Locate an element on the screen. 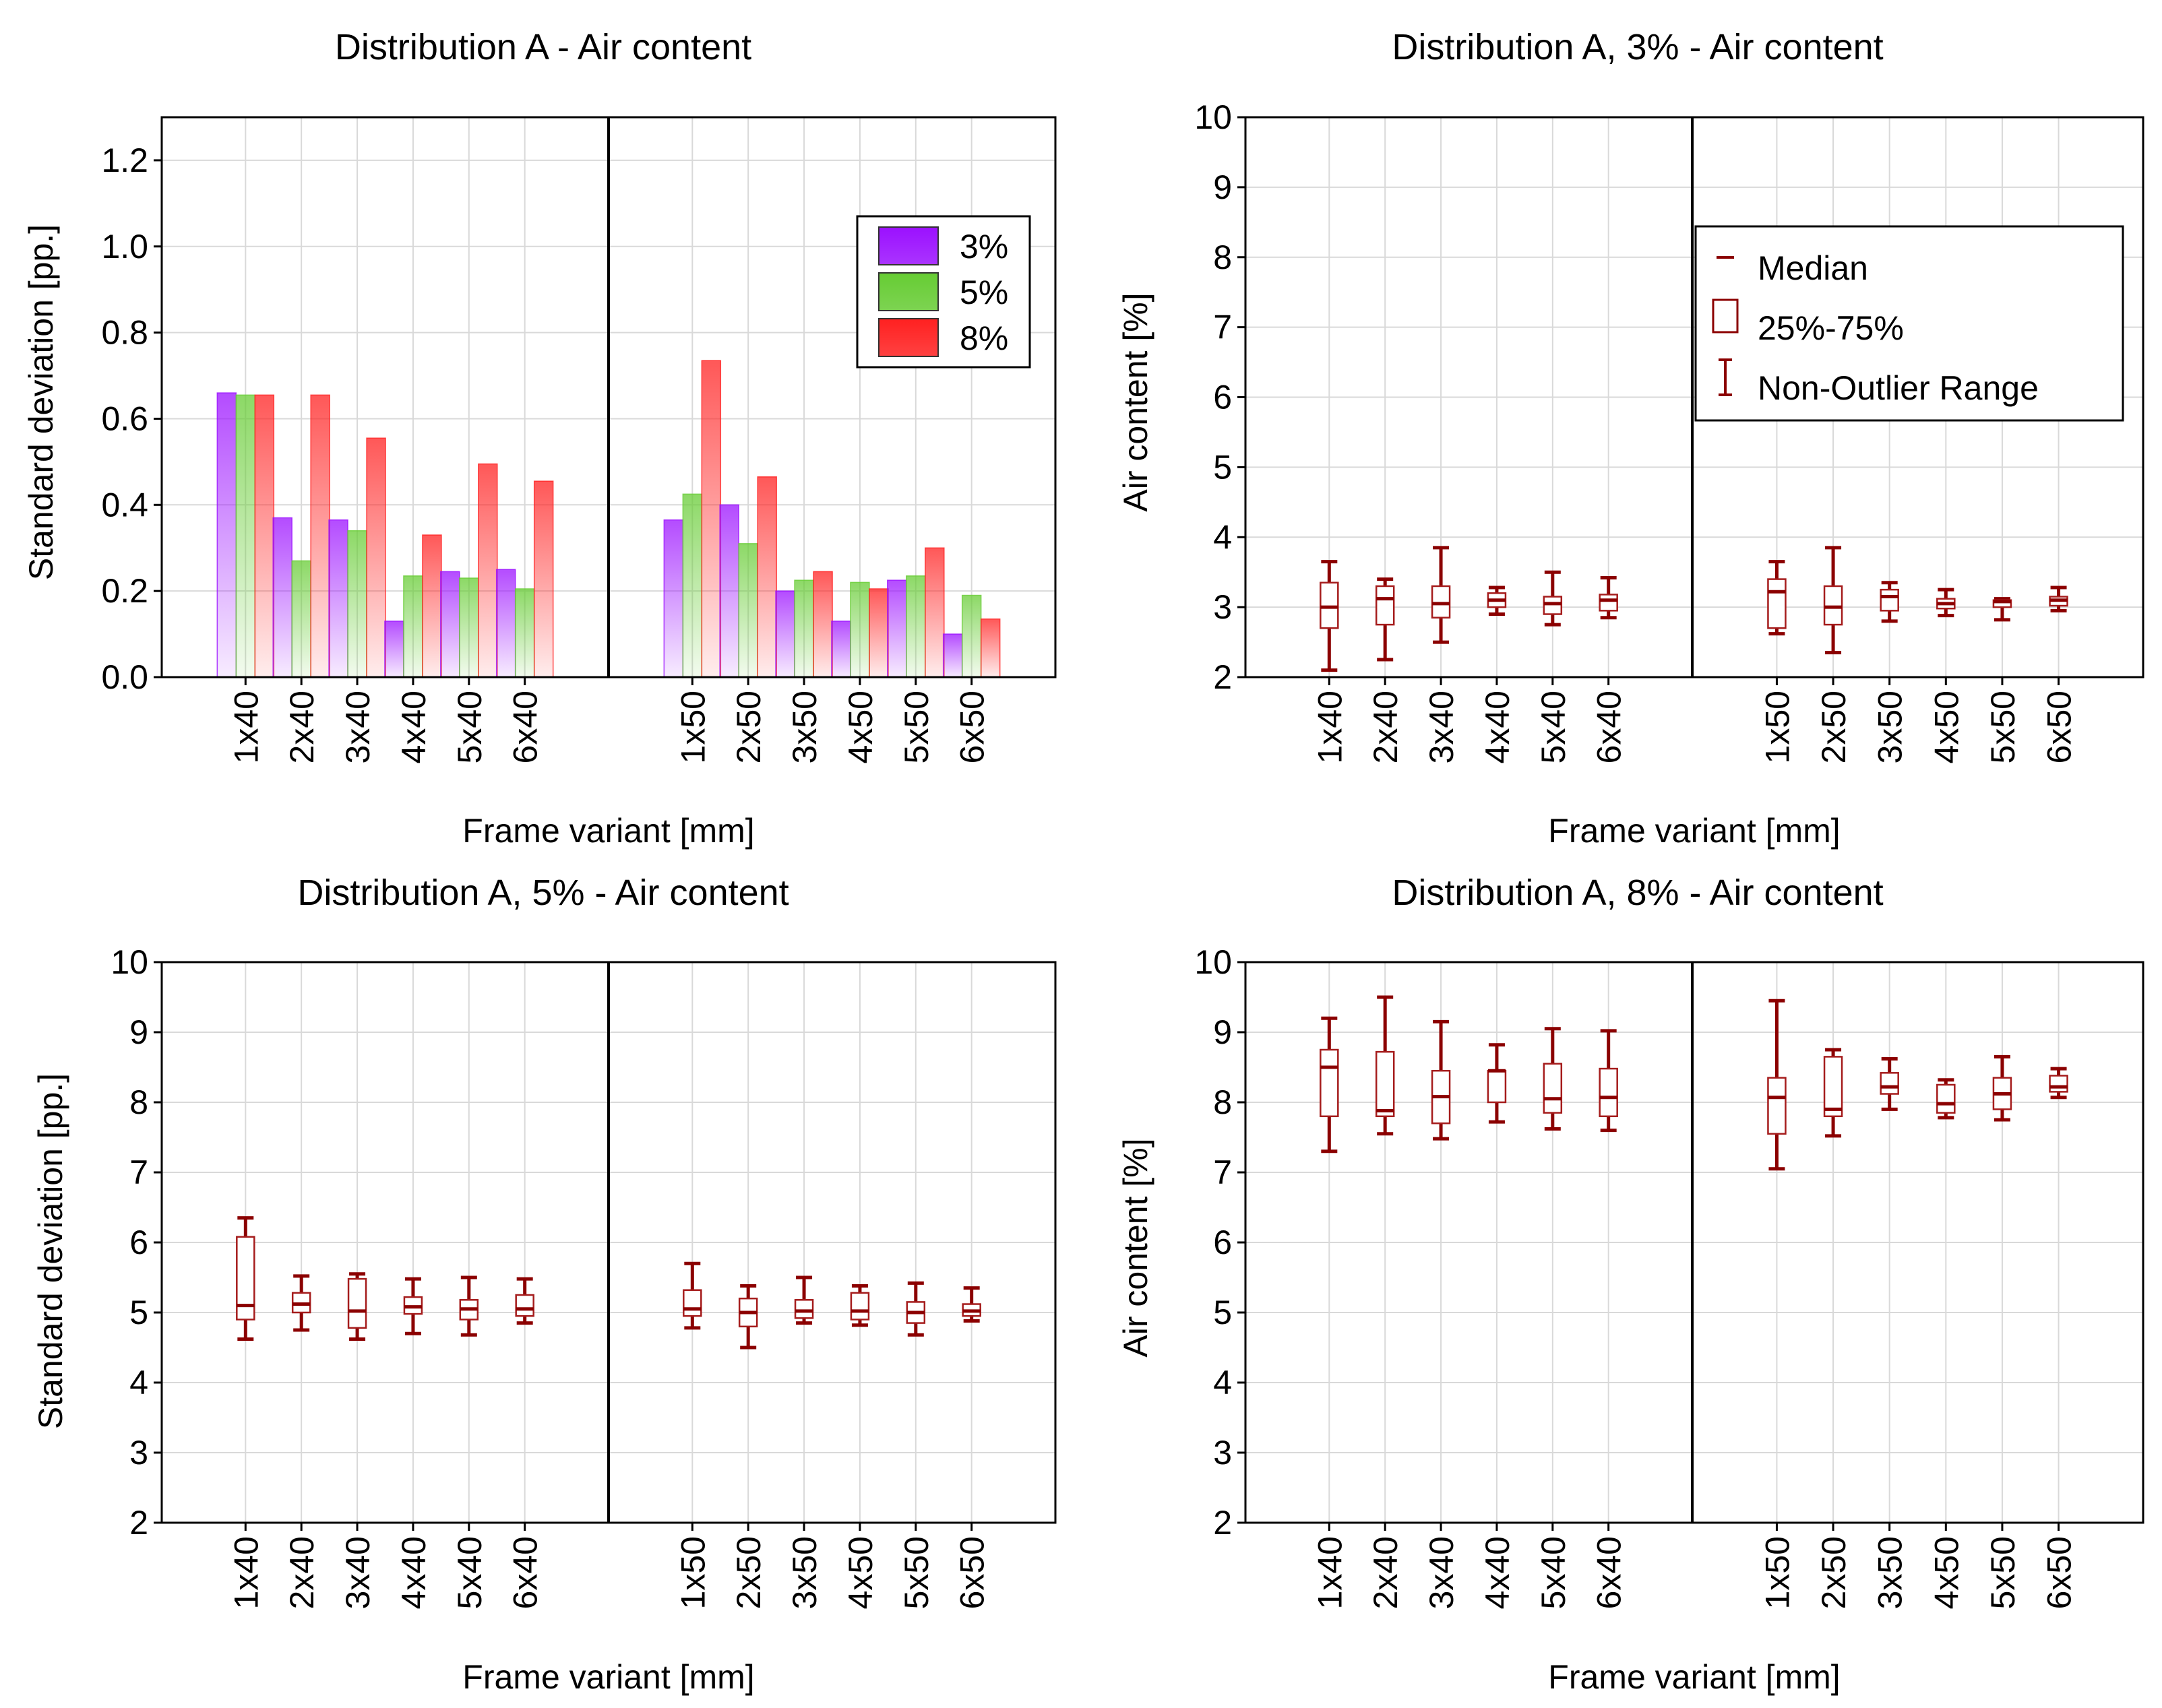 This screenshot has height=1708, width=2162. box-2x50 is located at coordinates (1833, 1087).